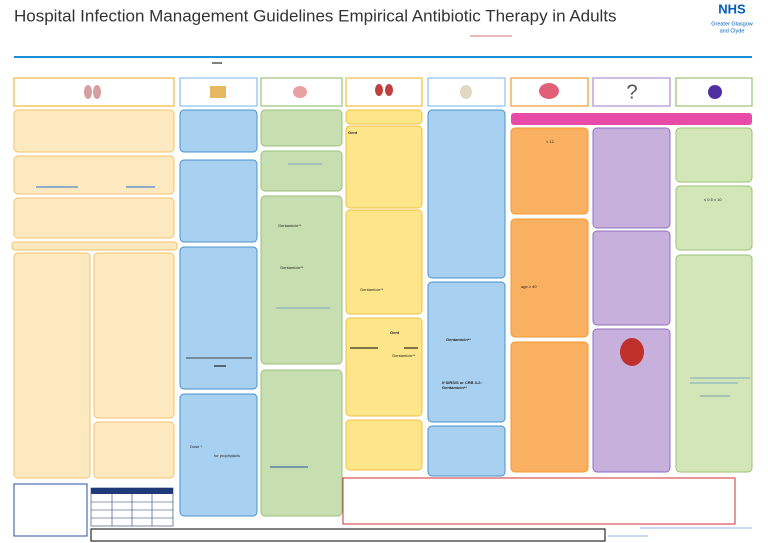 This screenshot has height=543, width=768. I want to click on logo-line: Greater Glasgow, so click(732, 24).